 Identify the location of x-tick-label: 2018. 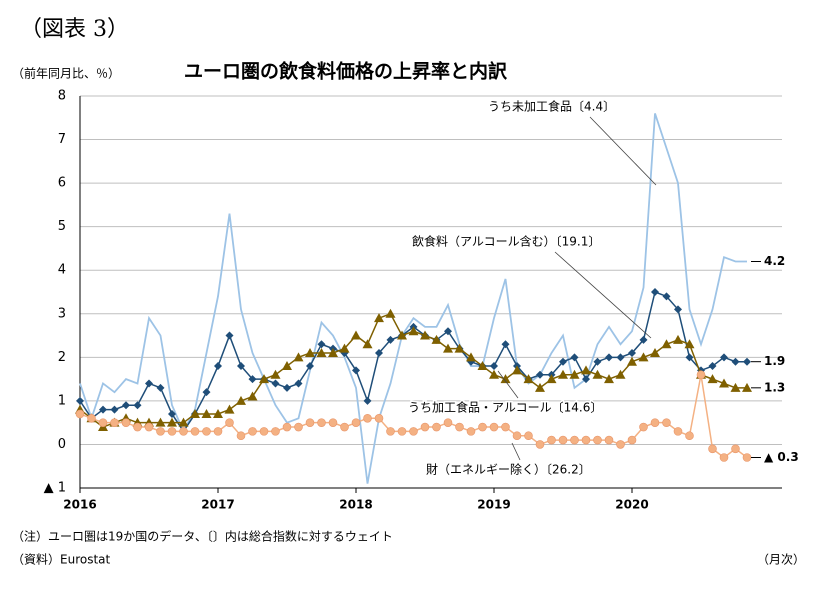
(355, 505).